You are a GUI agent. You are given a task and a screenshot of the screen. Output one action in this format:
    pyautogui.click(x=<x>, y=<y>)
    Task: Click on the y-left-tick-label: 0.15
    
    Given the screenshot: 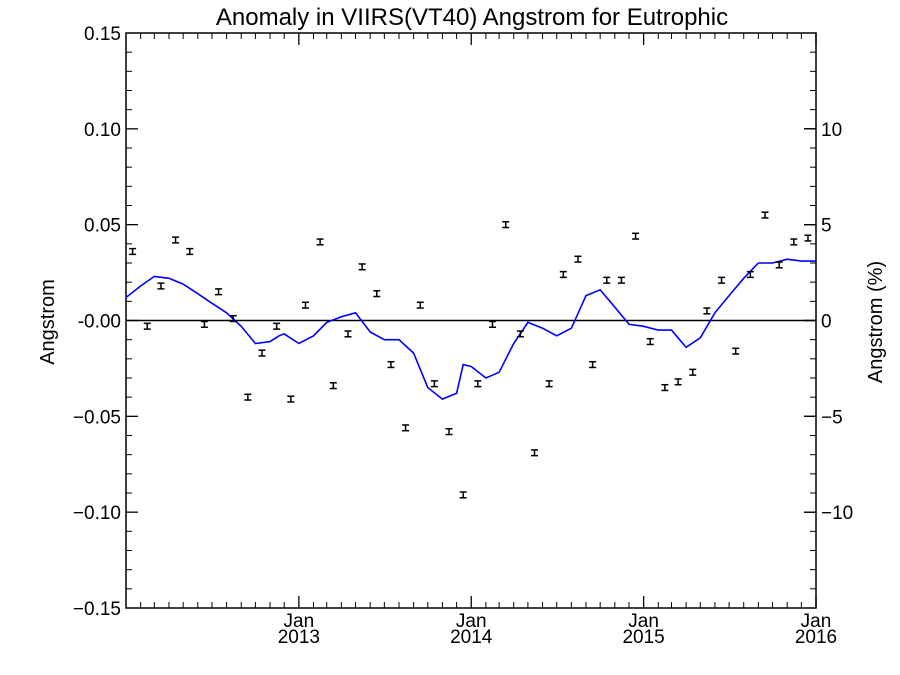 What is the action you would take?
    pyautogui.click(x=102, y=34)
    